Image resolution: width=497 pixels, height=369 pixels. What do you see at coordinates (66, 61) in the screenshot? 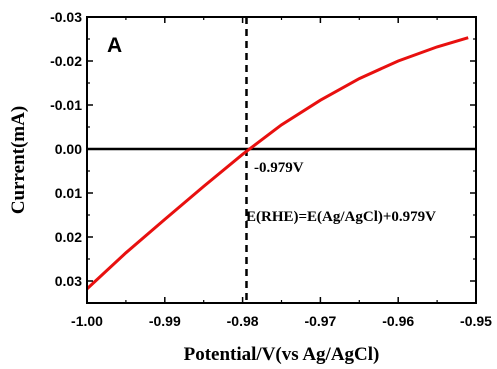
I see `y-tick-label: -0.02` at bounding box center [66, 61].